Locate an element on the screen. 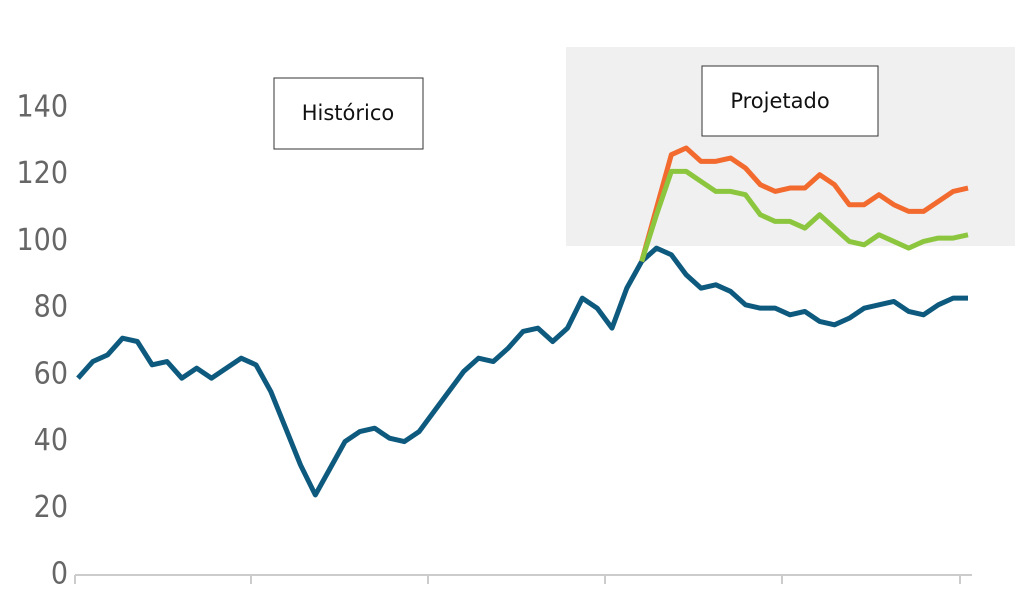 The image size is (1022, 593). annotation: Histórico is located at coordinates (348, 113).